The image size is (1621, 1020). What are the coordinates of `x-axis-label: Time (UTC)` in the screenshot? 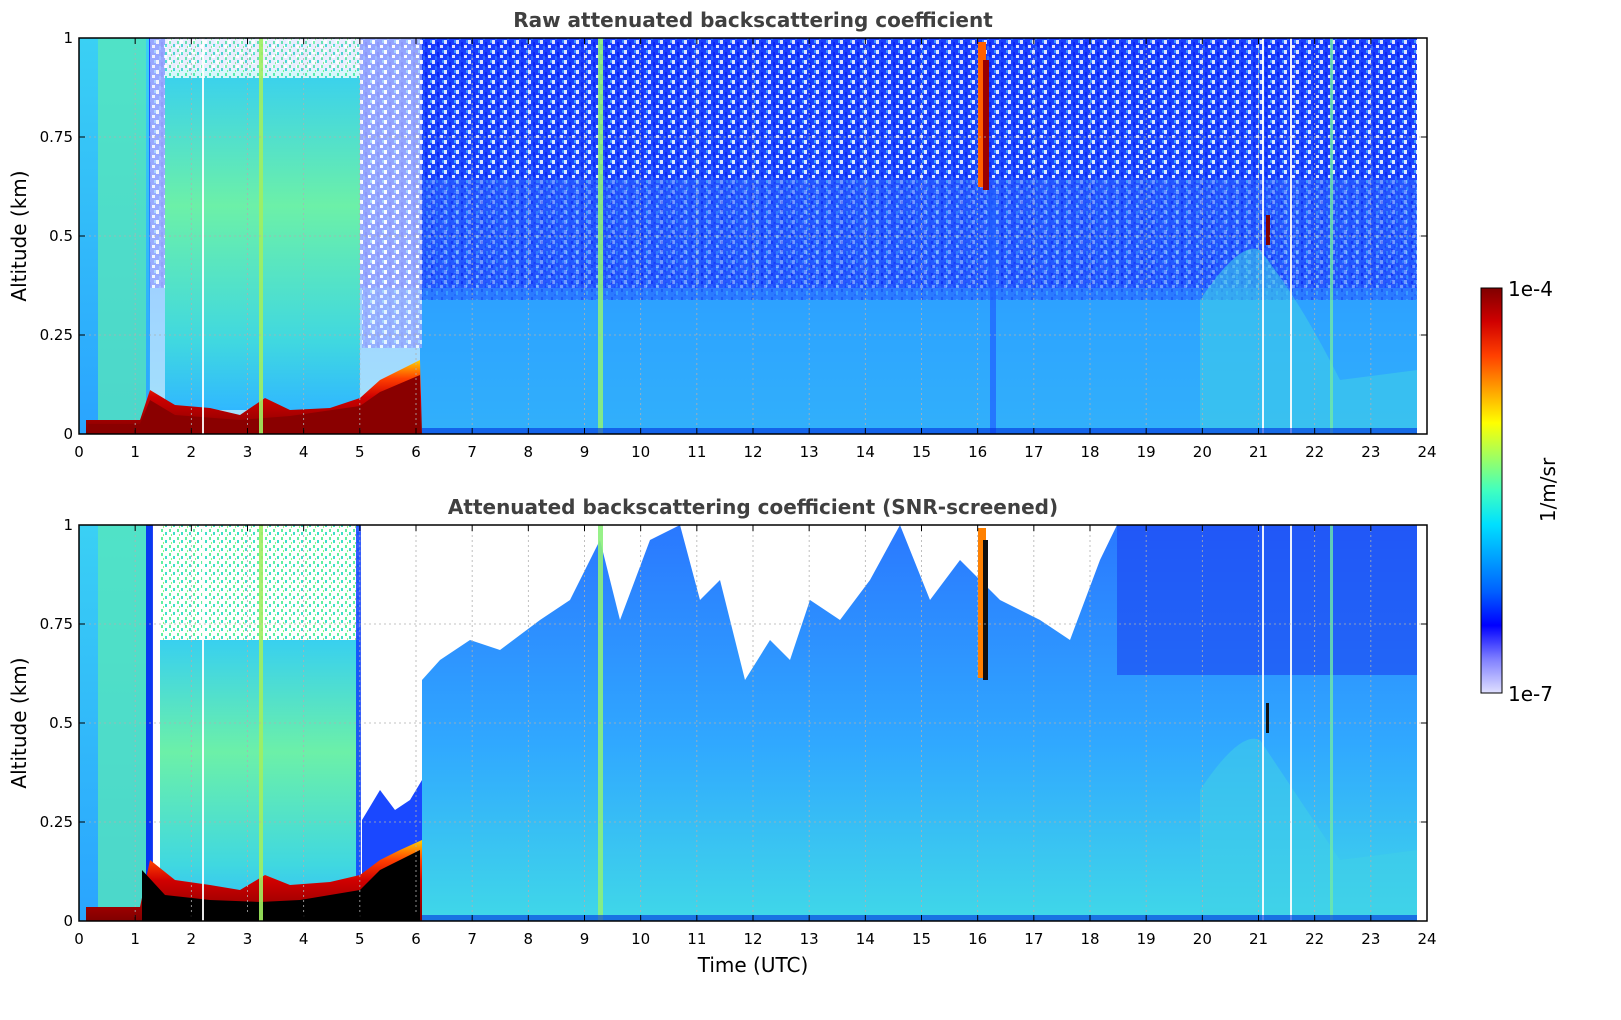 It's located at (753, 965).